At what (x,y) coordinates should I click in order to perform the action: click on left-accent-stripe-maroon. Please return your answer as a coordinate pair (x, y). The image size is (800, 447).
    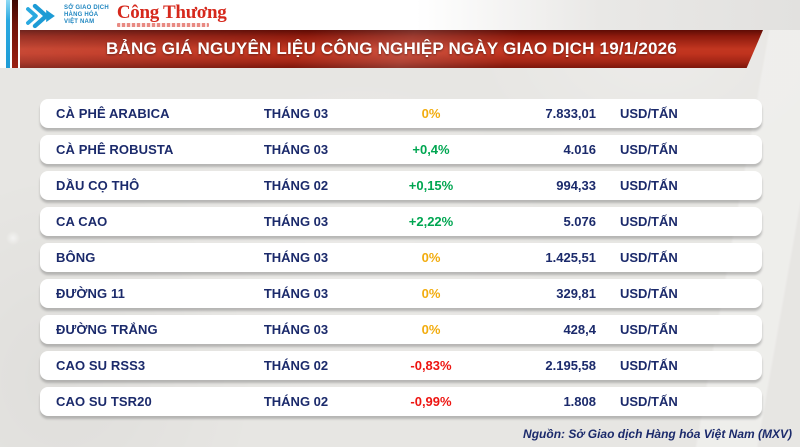
    Looking at the image, I should click on (15, 34).